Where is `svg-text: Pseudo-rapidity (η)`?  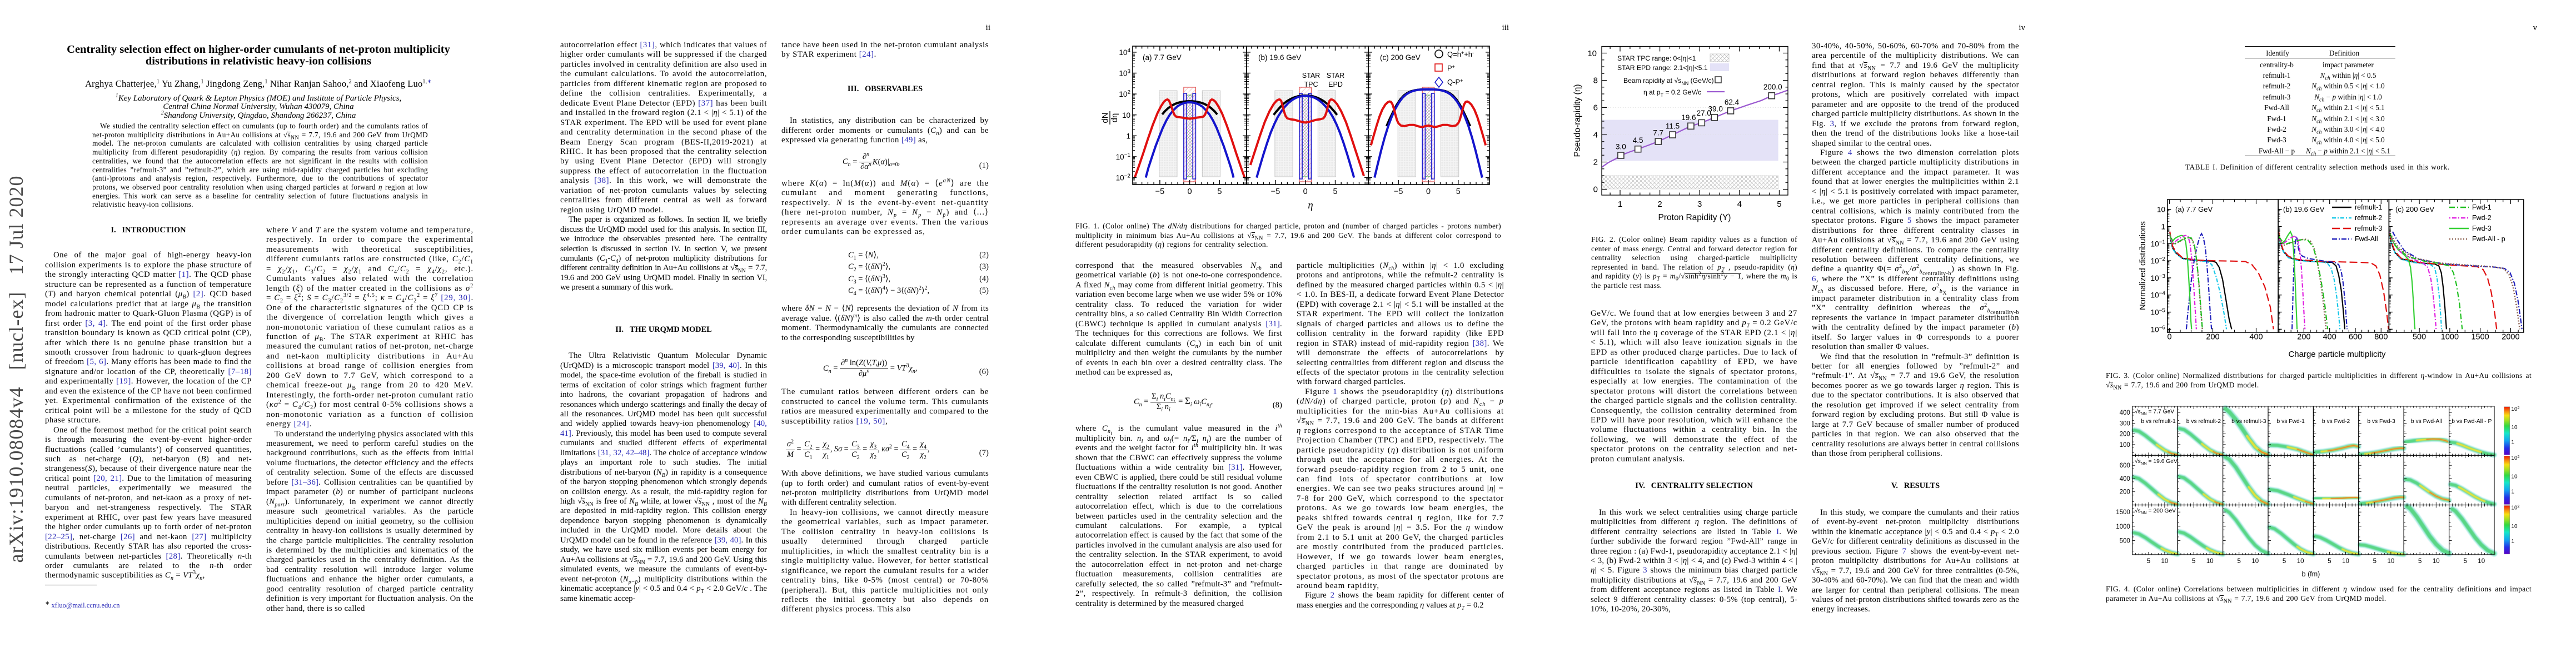
svg-text: Pseudo-rapidity (η) is located at coordinates (1577, 120).